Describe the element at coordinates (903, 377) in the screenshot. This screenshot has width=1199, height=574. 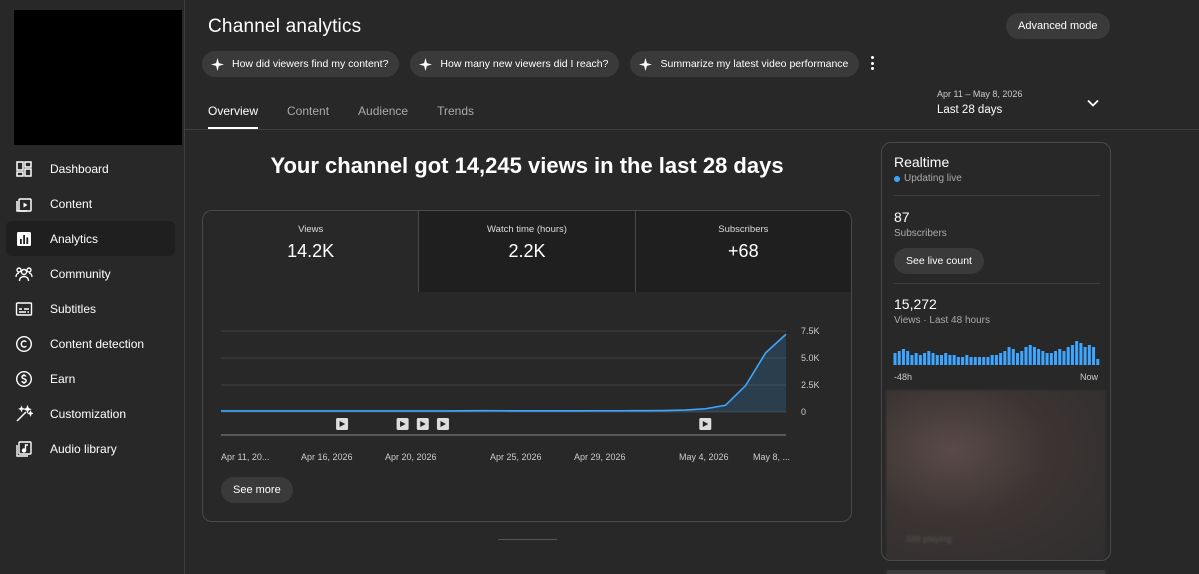
I see `realtime-axis-start: -48h` at that location.